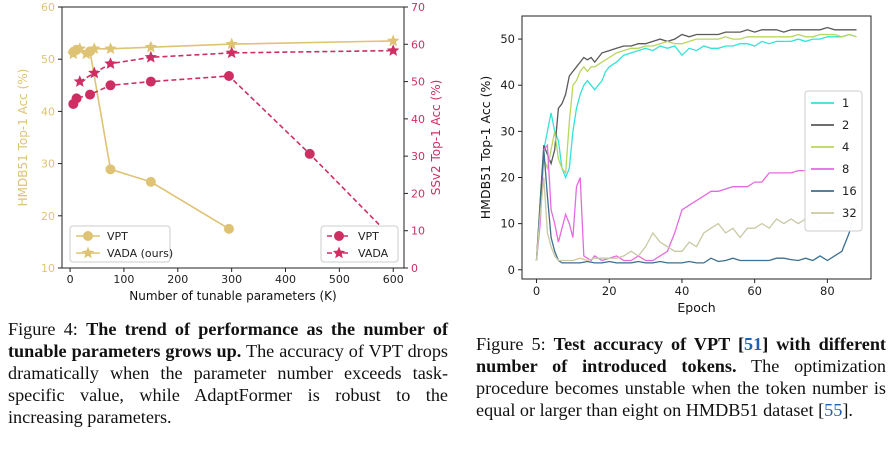 The width and height of the screenshot is (893, 467). Describe the element at coordinates (418, 119) in the screenshot. I see `y-right-tick-label: 40` at that location.